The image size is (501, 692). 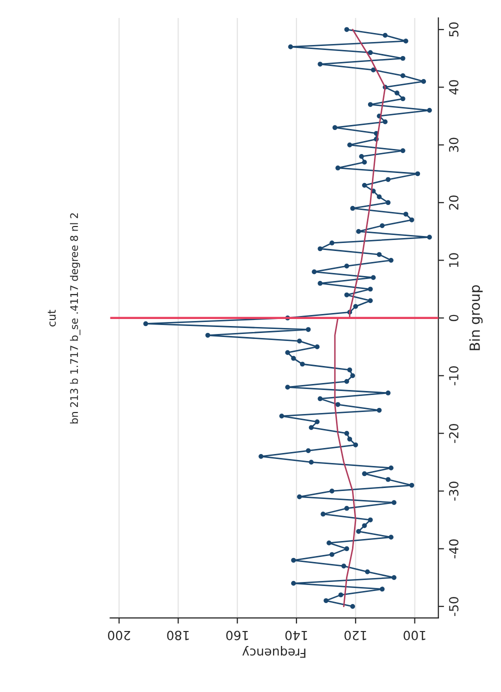 What do you see at coordinates (237, 635) in the screenshot?
I see `x-tick-label: 160` at bounding box center [237, 635].